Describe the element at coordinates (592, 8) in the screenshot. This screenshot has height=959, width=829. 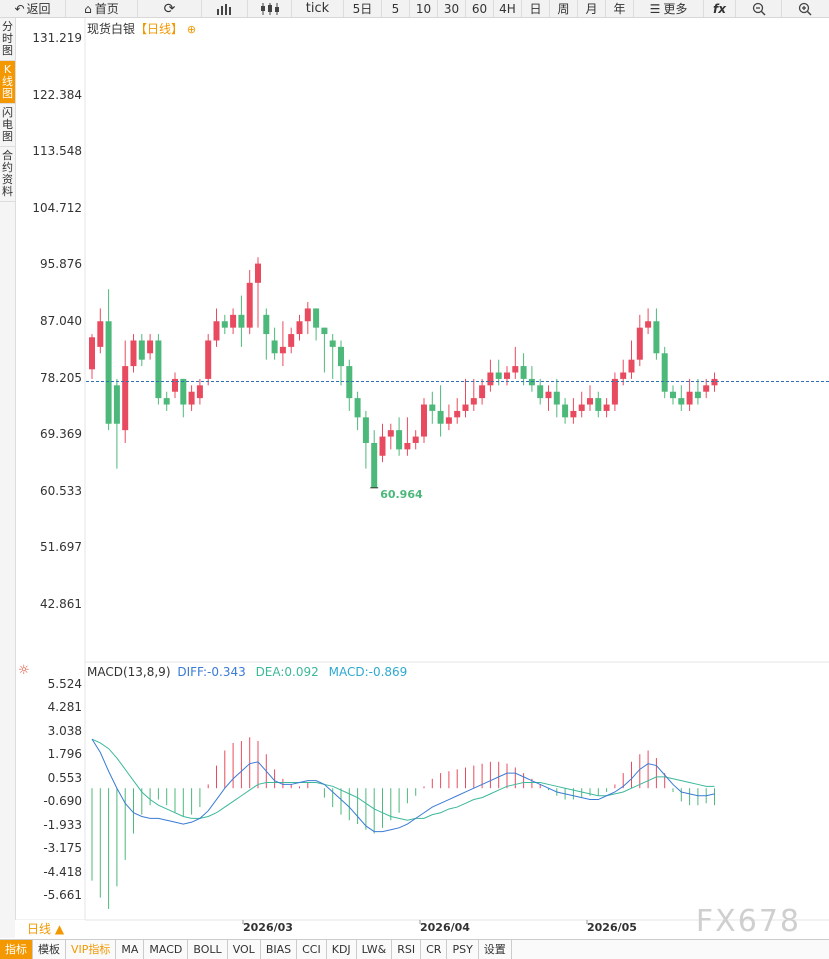
I see `month-button: 月` at that location.